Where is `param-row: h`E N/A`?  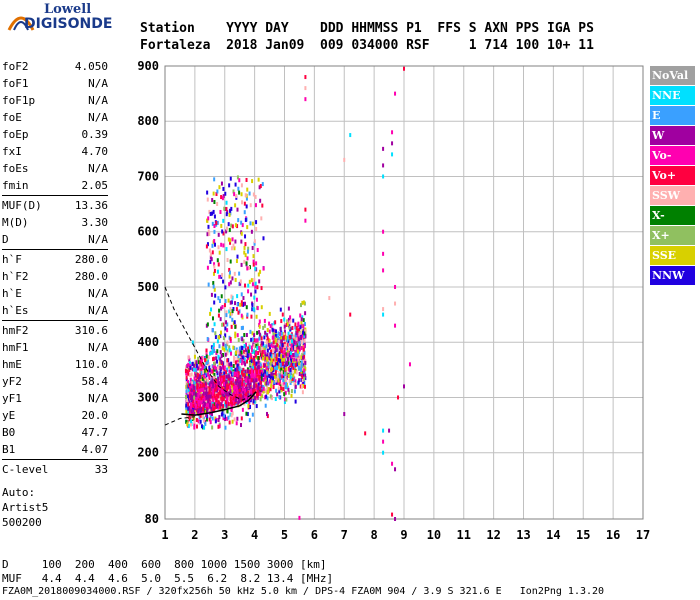
param-row: h`E N/A is located at coordinates (55, 293).